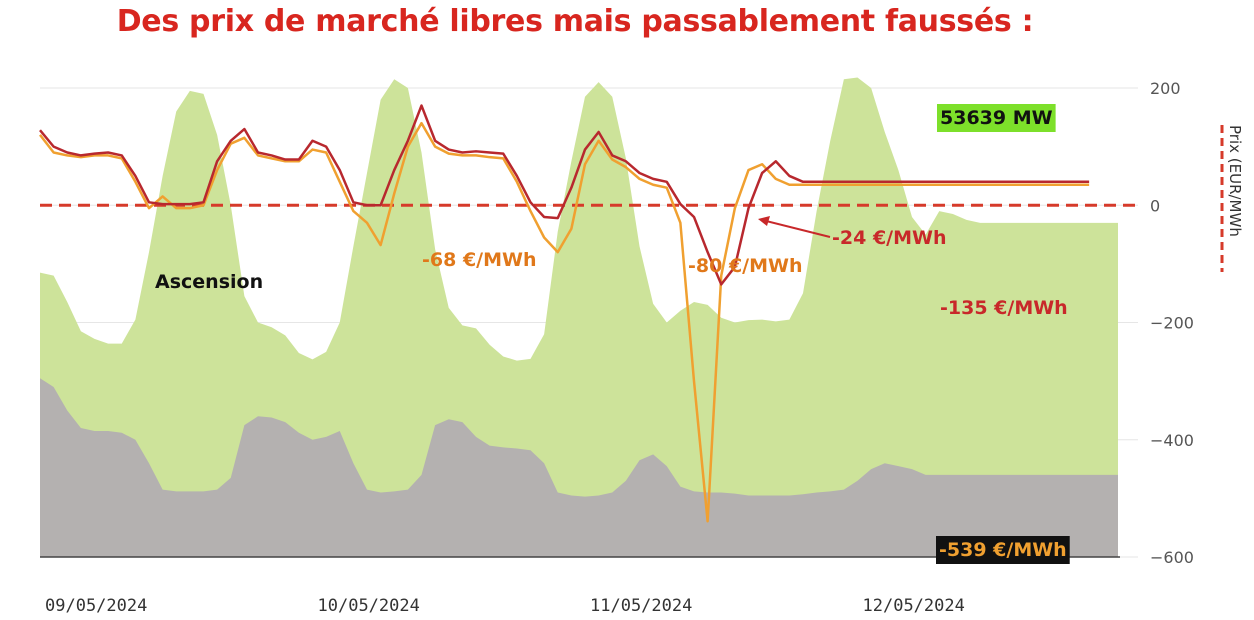  What do you see at coordinates (1172, 440) in the screenshot?
I see `y-tick-label: −400` at bounding box center [1172, 440].